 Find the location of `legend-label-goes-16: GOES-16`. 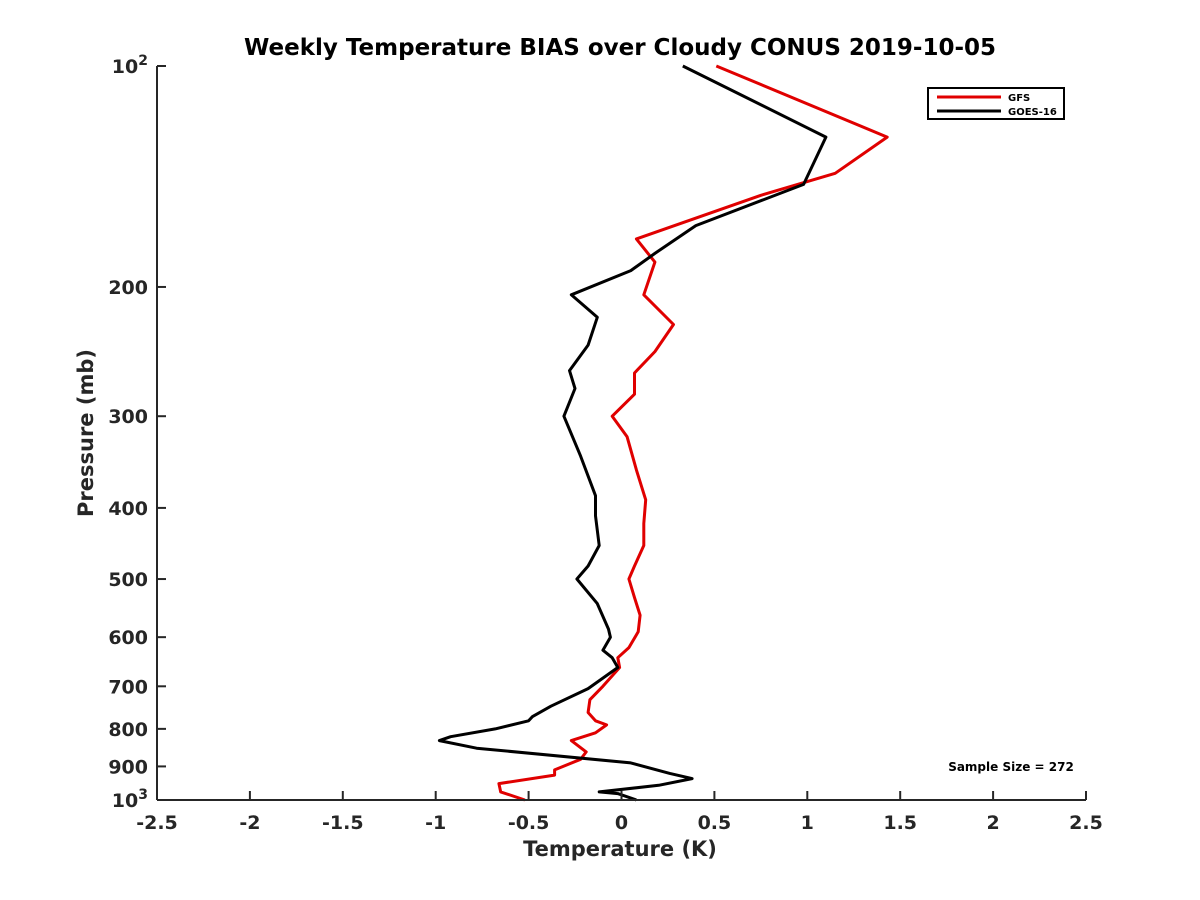

legend-label-goes-16: GOES-16 is located at coordinates (1032, 112).